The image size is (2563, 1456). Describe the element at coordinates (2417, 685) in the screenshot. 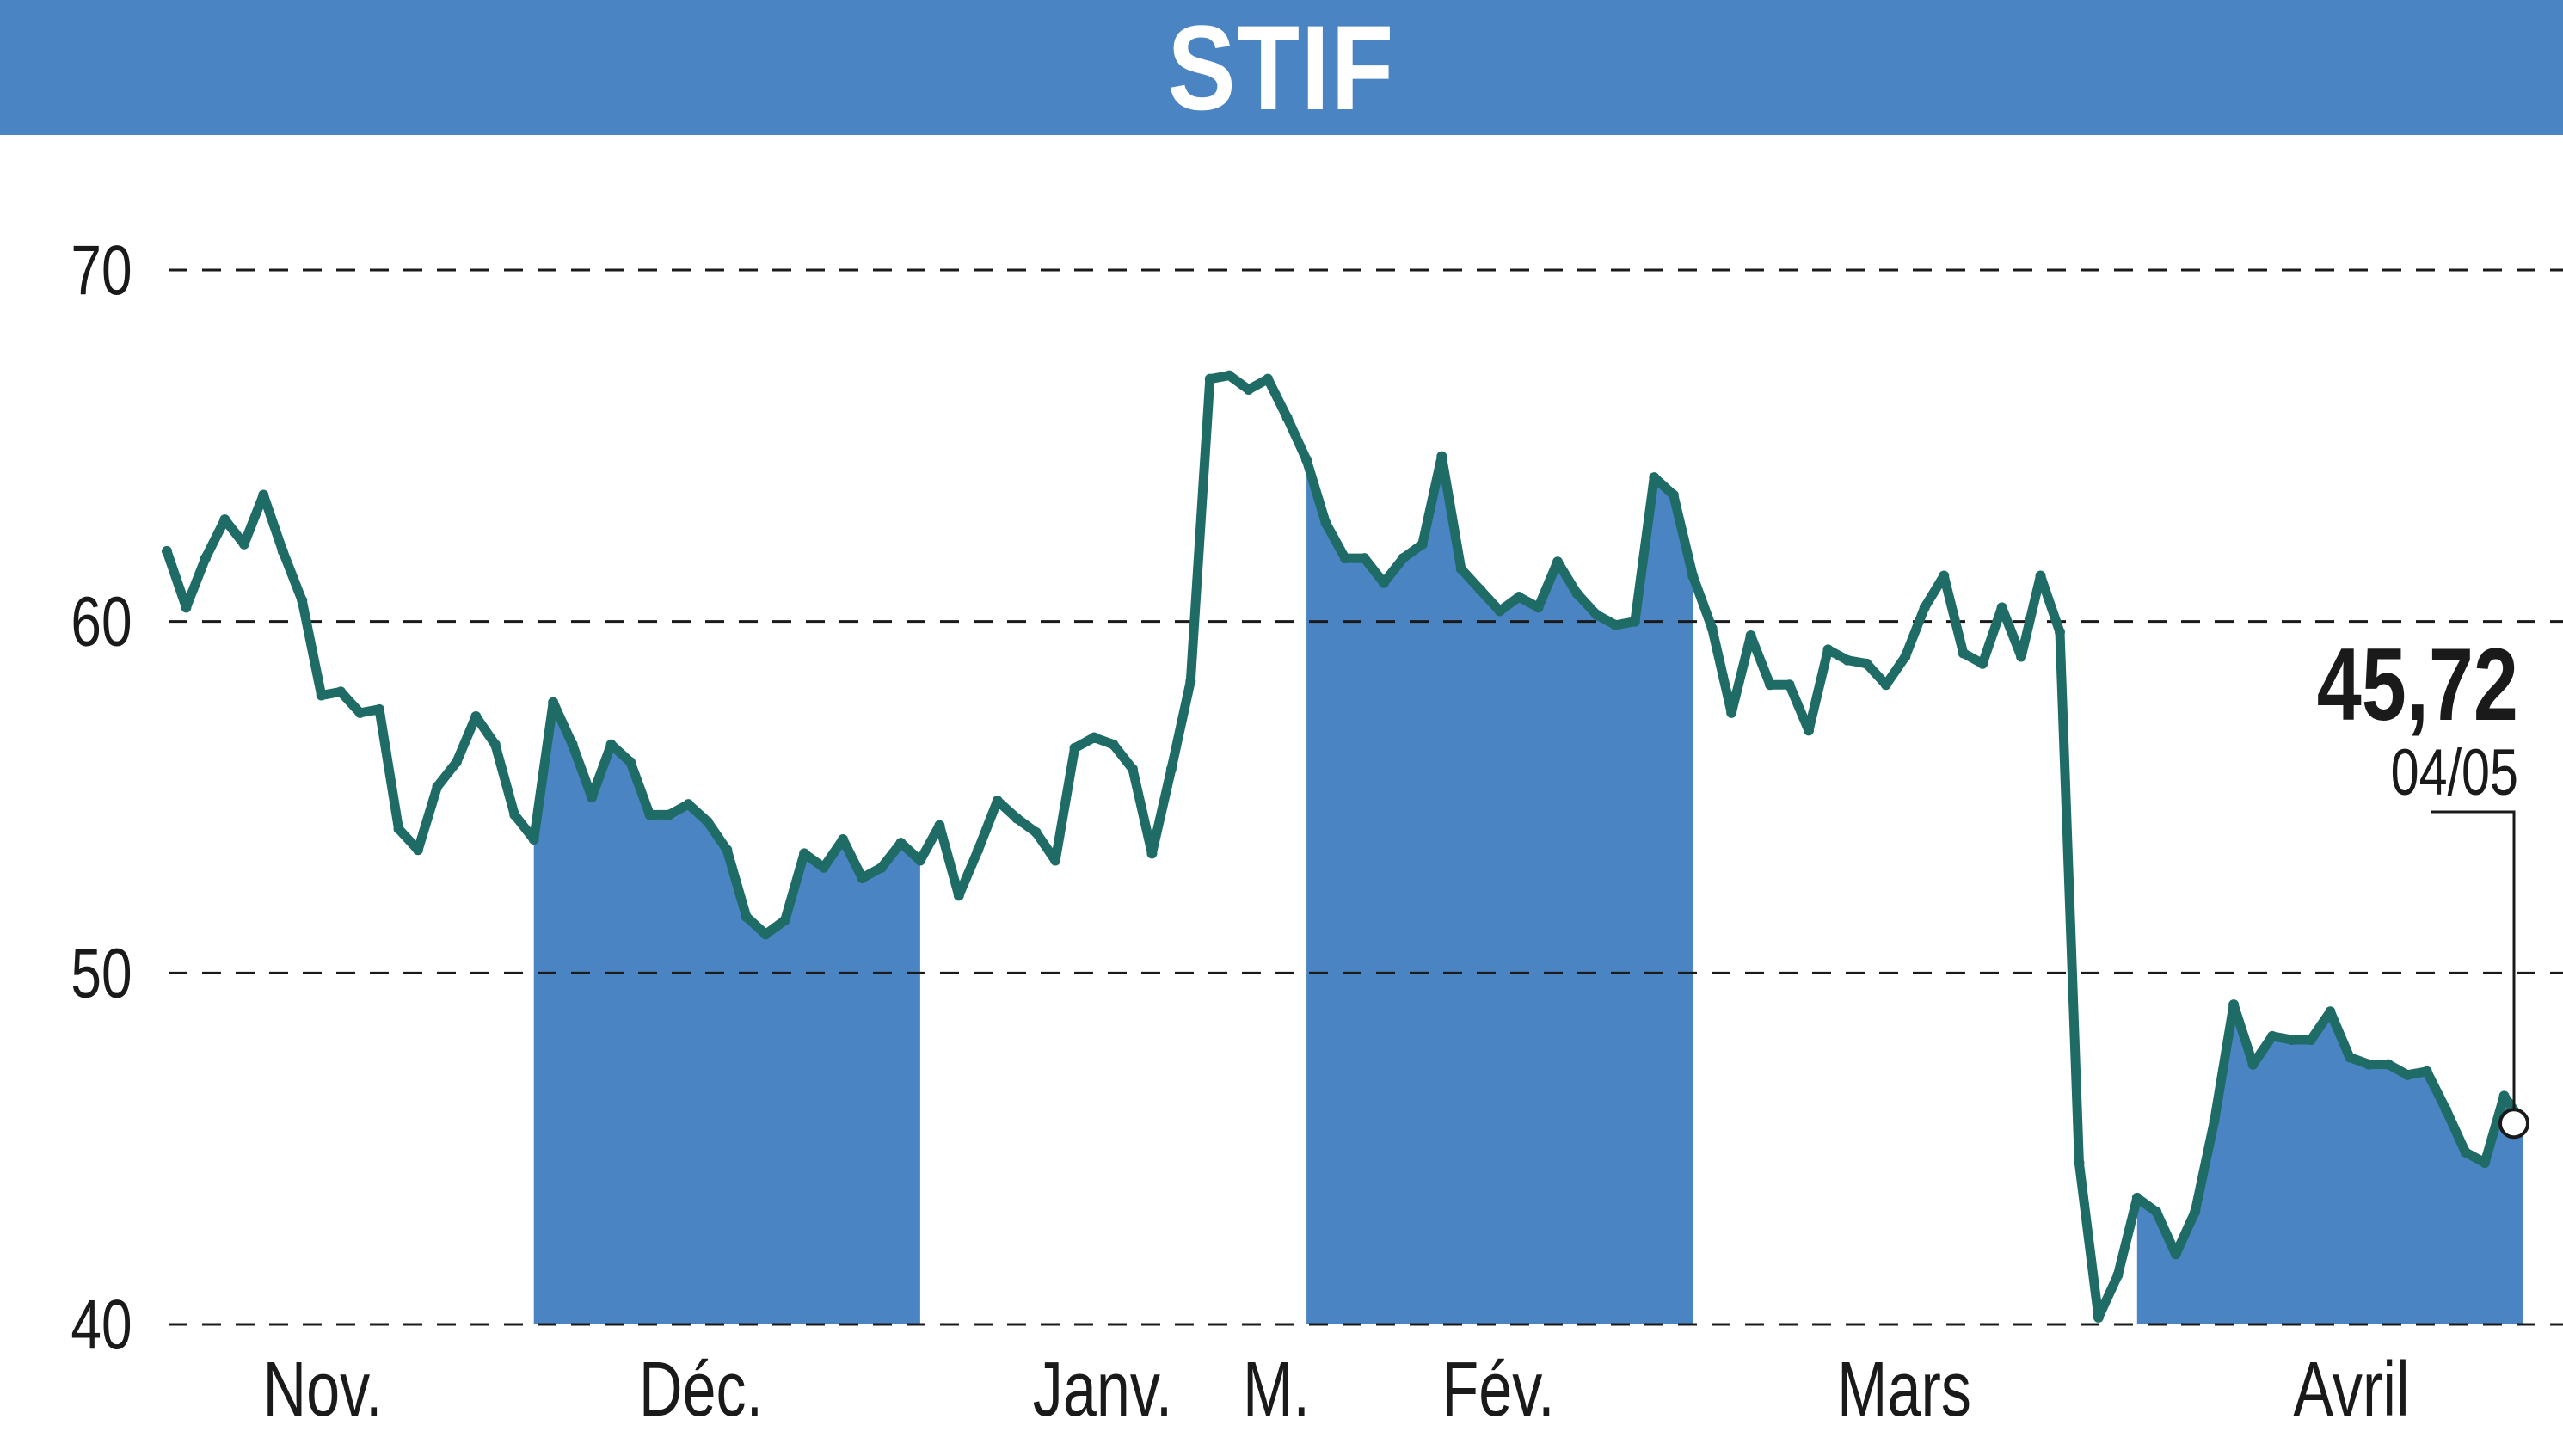

I see `last-value-label: 45,72` at that location.